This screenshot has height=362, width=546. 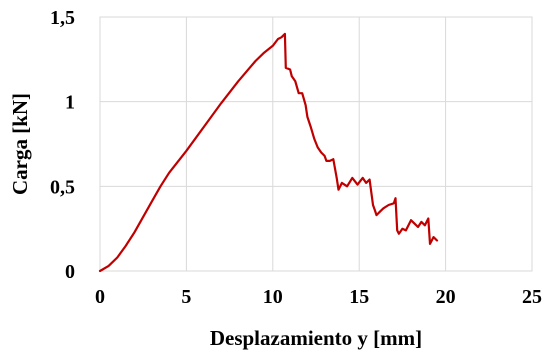 I want to click on y-tick-label: 0,5, so click(x=62, y=187).